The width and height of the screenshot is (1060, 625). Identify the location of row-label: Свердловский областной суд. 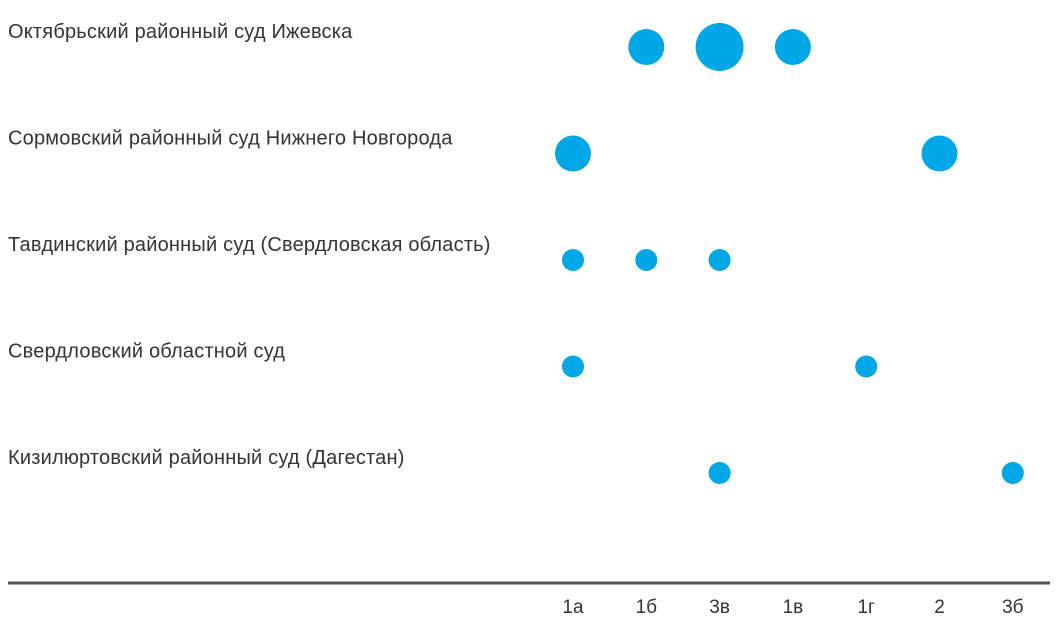
(146, 352).